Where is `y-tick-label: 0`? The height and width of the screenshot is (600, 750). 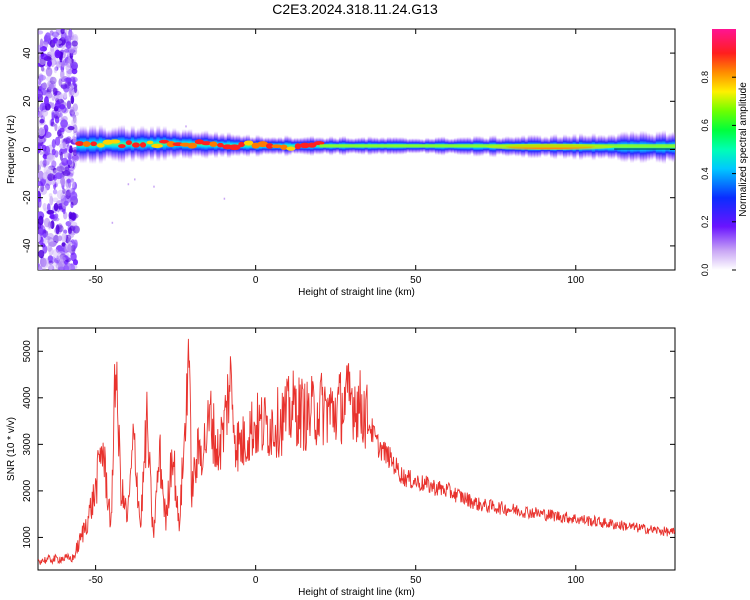
y-tick-label: 0 is located at coordinates (27, 149).